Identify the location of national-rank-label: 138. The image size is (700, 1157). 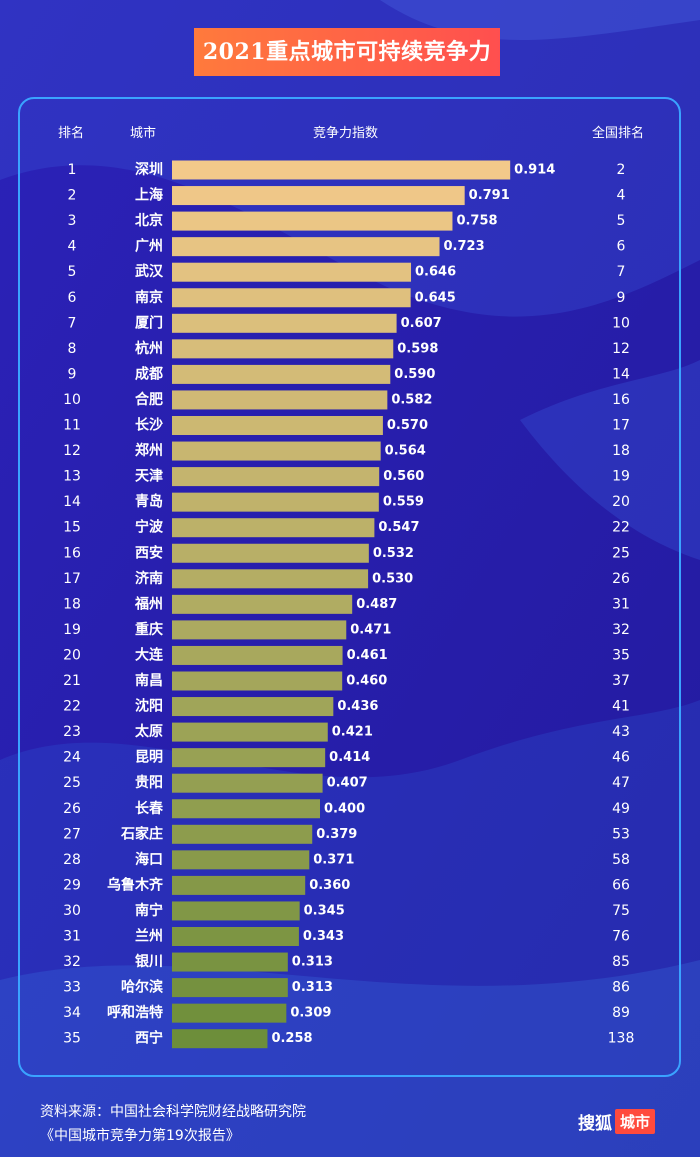
(621, 1039).